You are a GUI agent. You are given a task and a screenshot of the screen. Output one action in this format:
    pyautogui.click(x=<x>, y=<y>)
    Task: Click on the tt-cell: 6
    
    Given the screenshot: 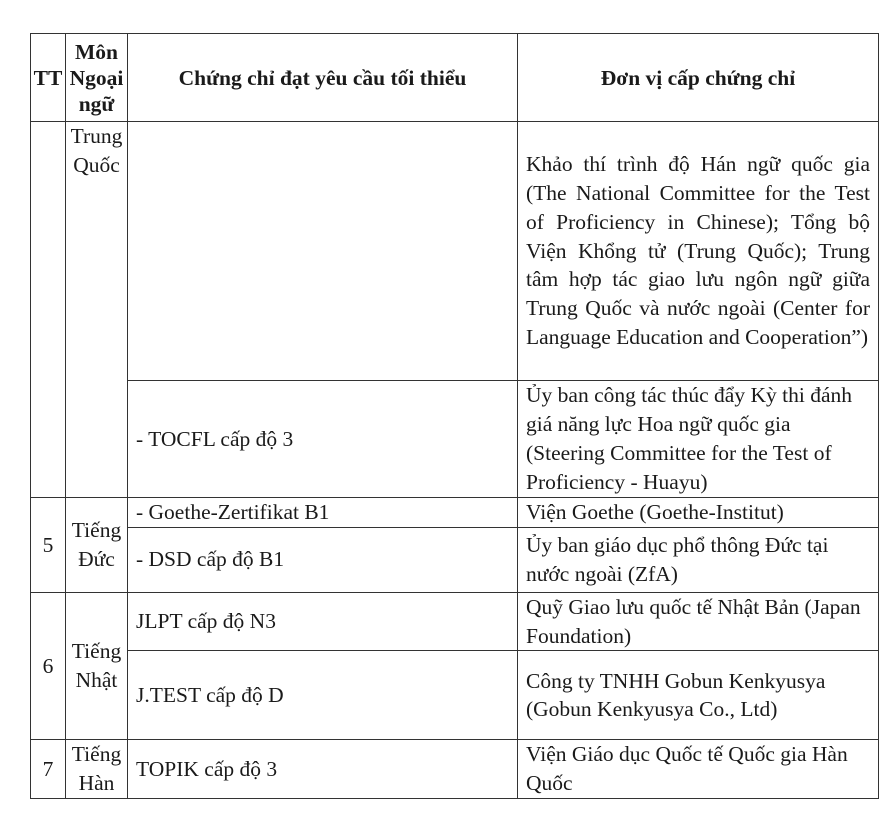 What is the action you would take?
    pyautogui.click(x=48, y=666)
    